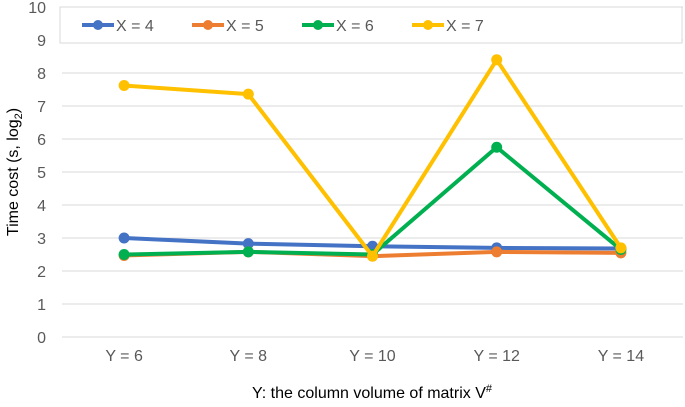 The image size is (685, 407). I want to click on legend-label: X = 7, so click(465, 26).